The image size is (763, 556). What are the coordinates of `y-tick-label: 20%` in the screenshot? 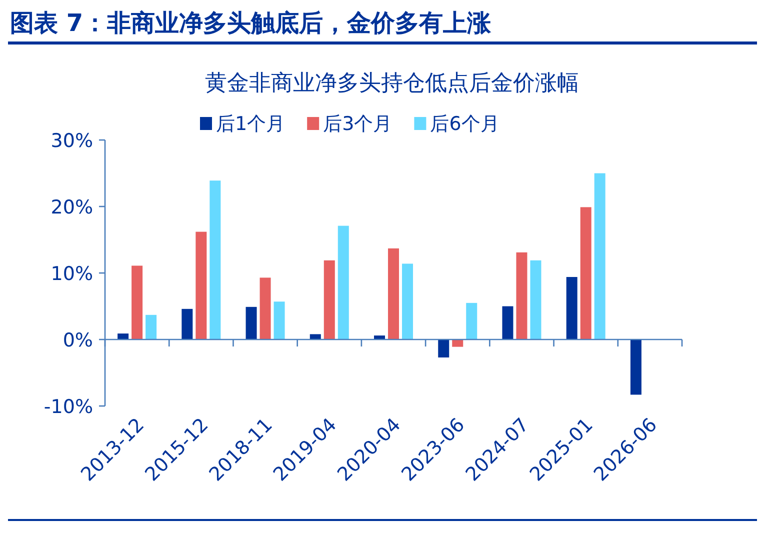 It's located at (71, 207).